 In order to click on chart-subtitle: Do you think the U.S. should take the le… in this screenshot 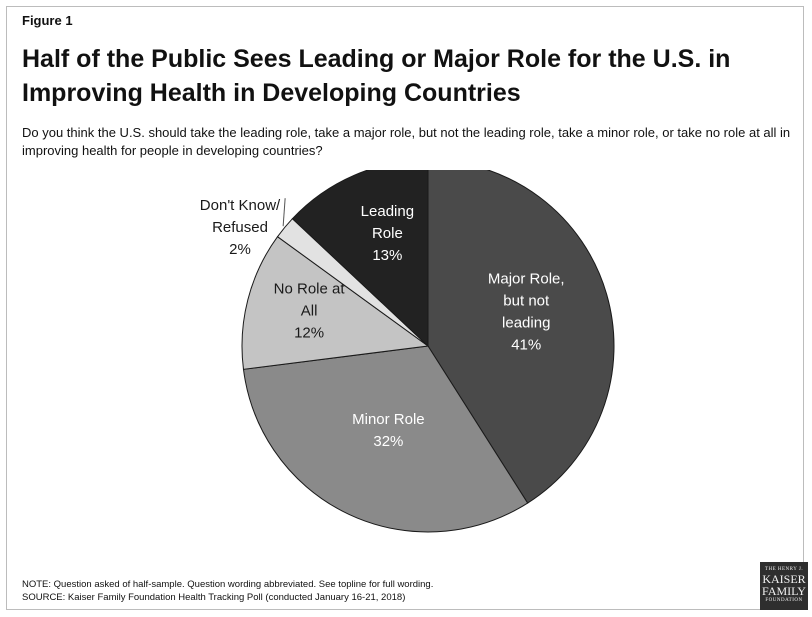, I will do `click(406, 141)`.